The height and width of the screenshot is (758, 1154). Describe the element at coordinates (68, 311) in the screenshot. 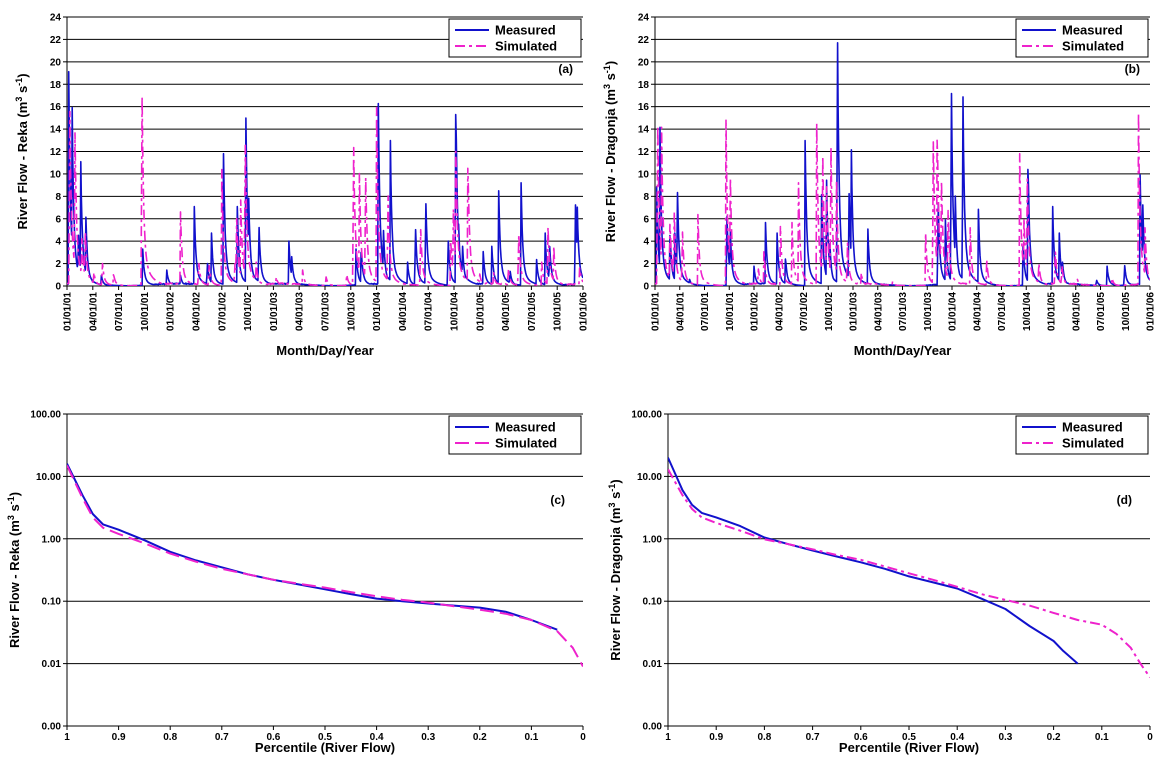

I see `x-tick-label: 01/01/01` at that location.